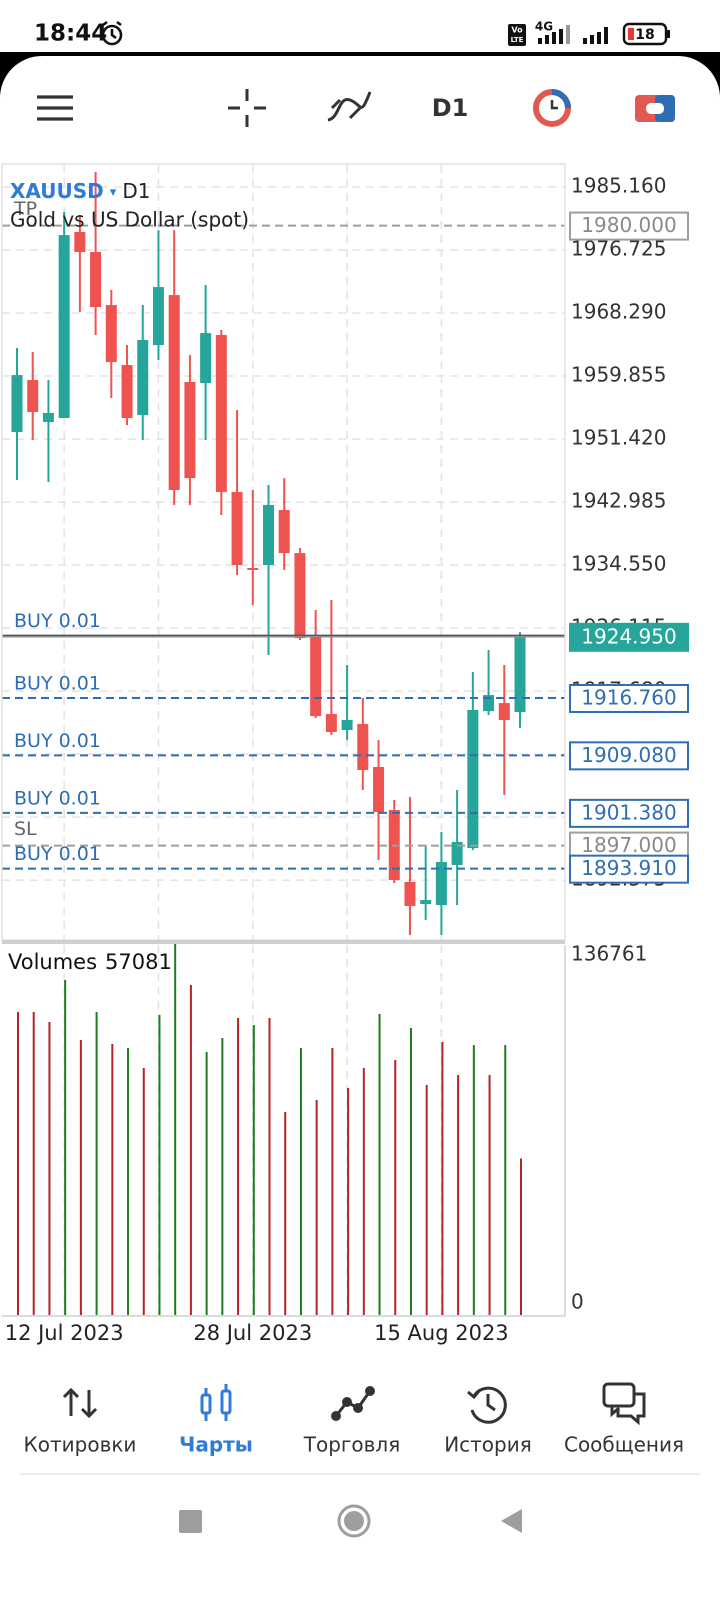 The width and height of the screenshot is (720, 1600). What do you see at coordinates (624, 1404) in the screenshot?
I see `messages-icon` at bounding box center [624, 1404].